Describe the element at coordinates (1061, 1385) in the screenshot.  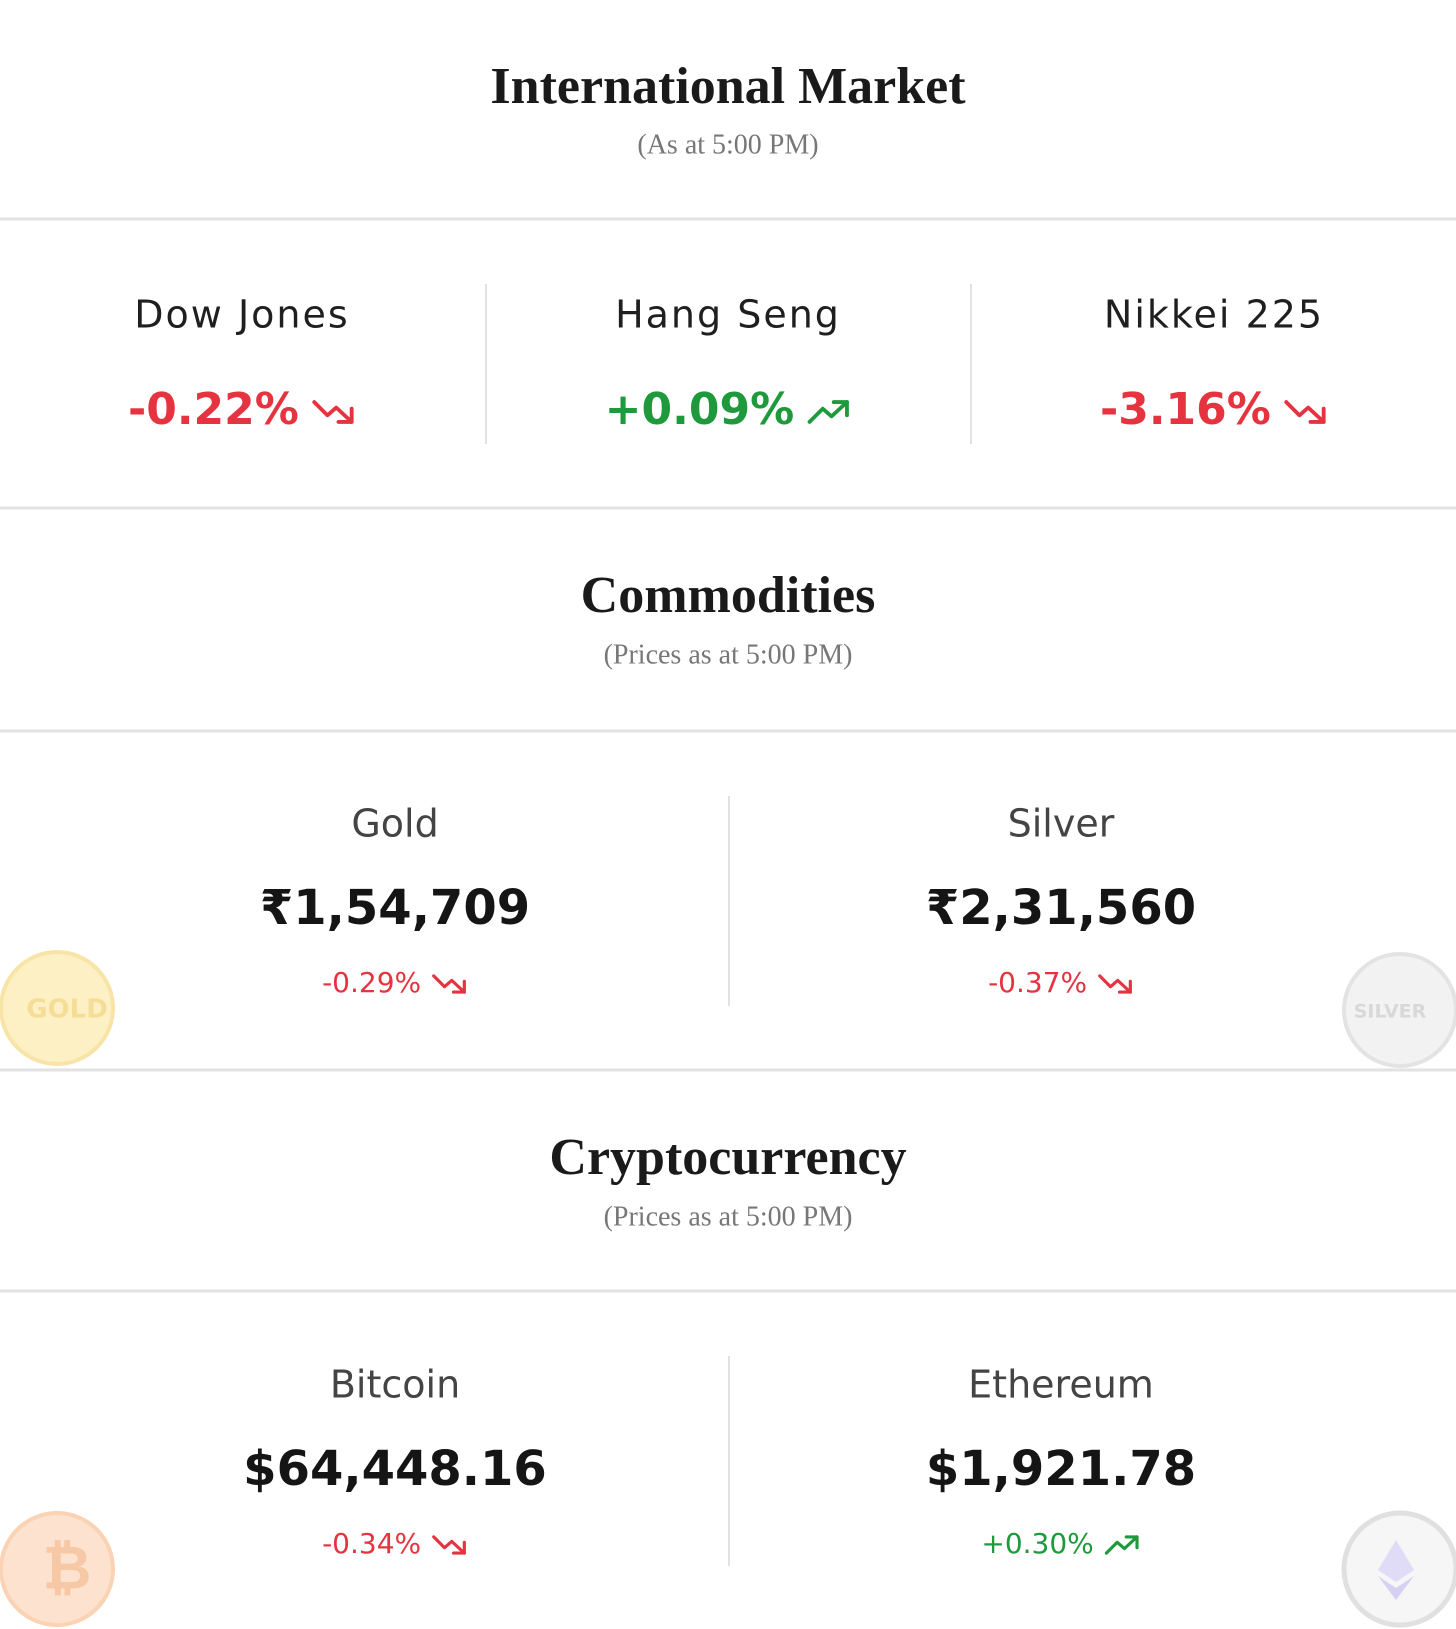
I see `asset-name: Ethereum` at that location.